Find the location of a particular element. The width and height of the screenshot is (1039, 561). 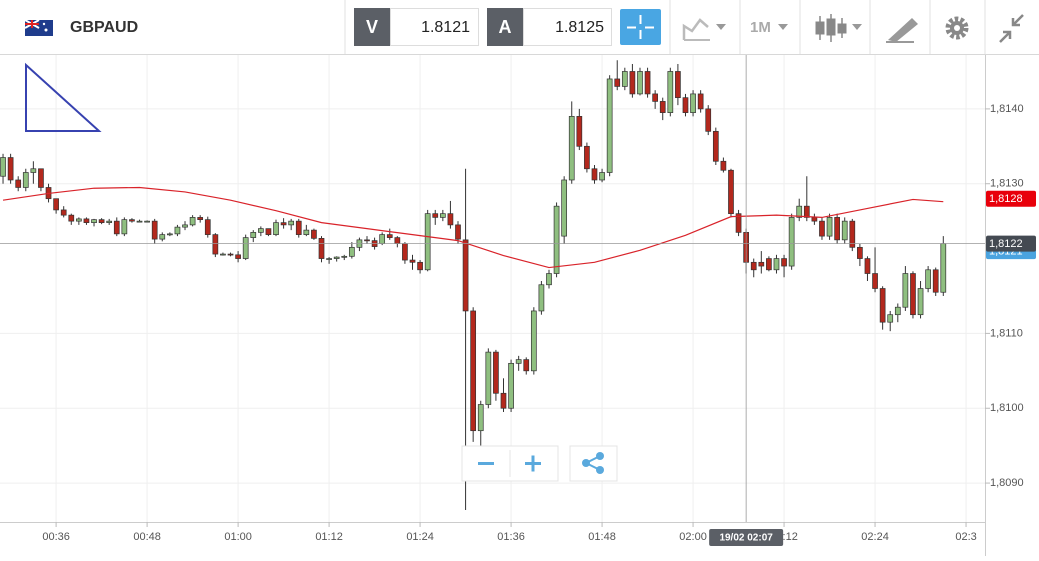

bid-button: V 1.8121 is located at coordinates (416, 27).